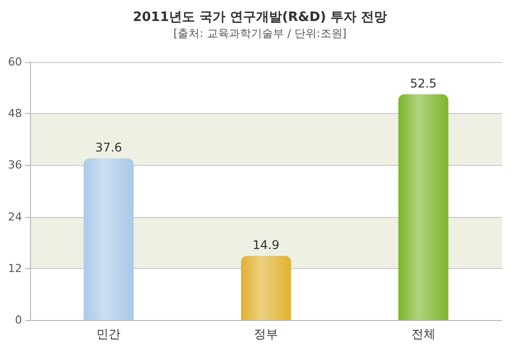 This screenshot has height=350, width=520. What do you see at coordinates (15, 268) in the screenshot?
I see `y-tick-label: 12` at bounding box center [15, 268].